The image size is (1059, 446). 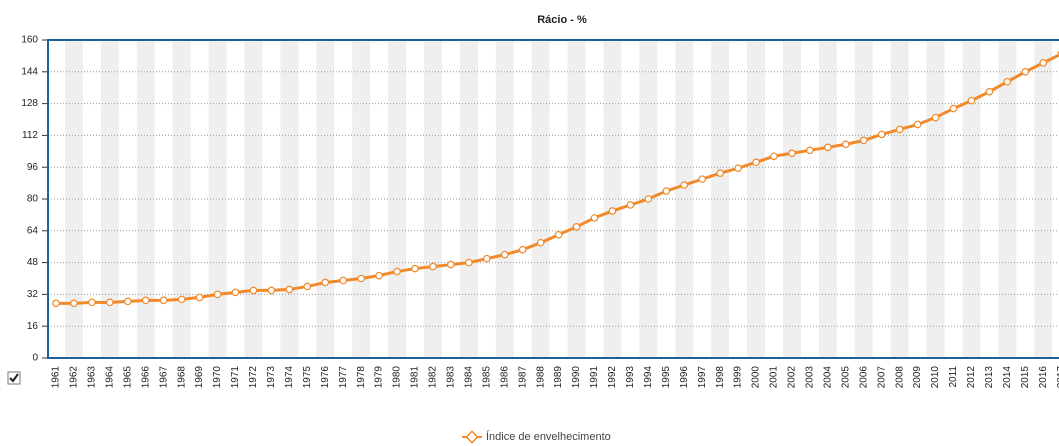 I want to click on chart-title: Rácio - %, so click(x=562, y=20).